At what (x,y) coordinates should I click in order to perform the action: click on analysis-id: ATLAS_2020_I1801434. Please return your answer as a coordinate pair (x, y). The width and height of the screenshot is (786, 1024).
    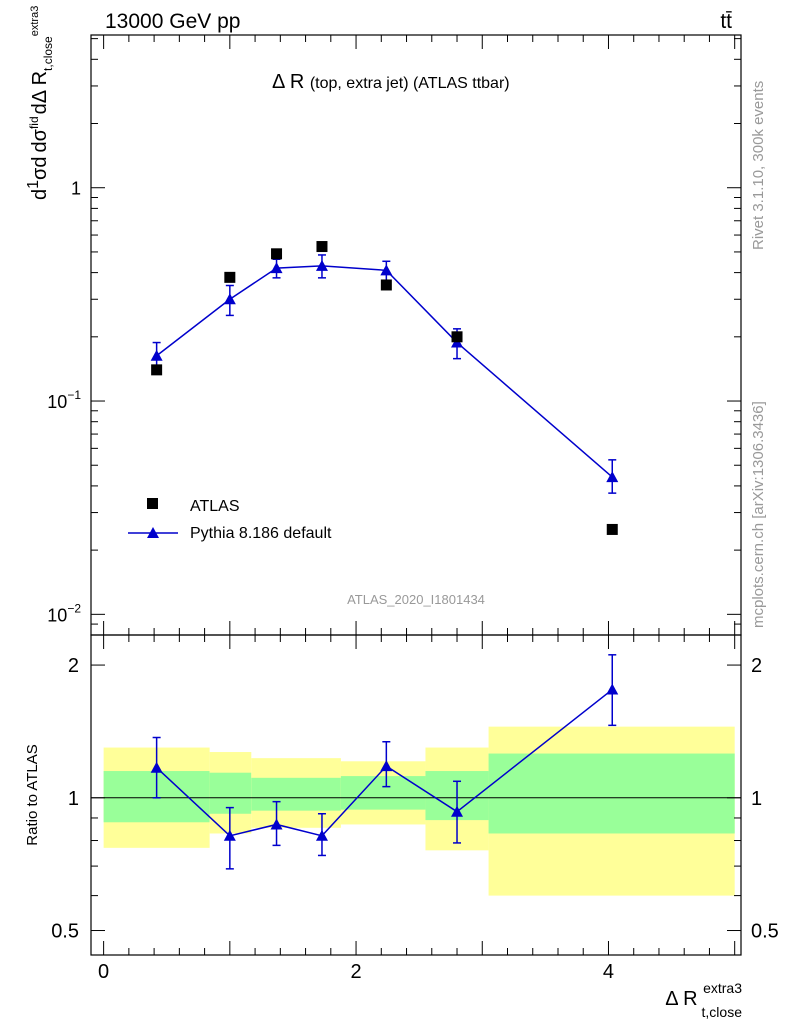
    Looking at the image, I should click on (416, 599).